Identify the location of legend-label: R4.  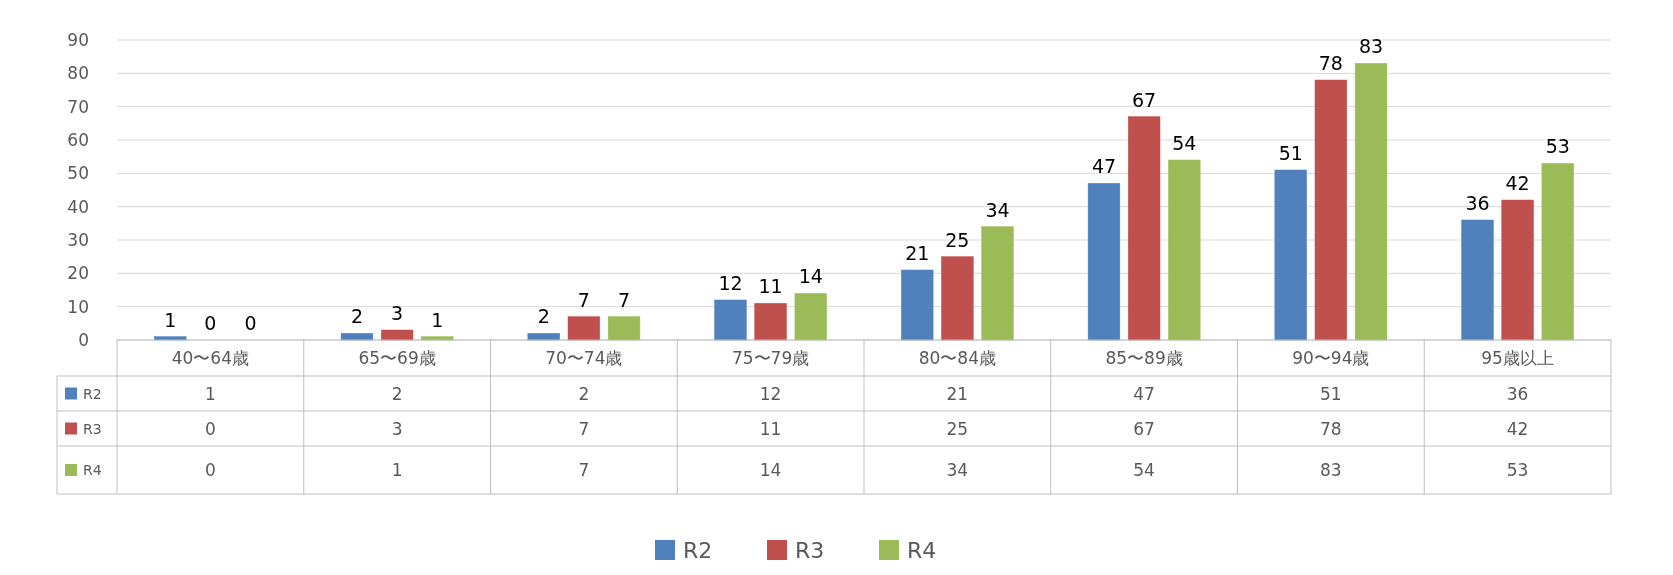
(922, 550).